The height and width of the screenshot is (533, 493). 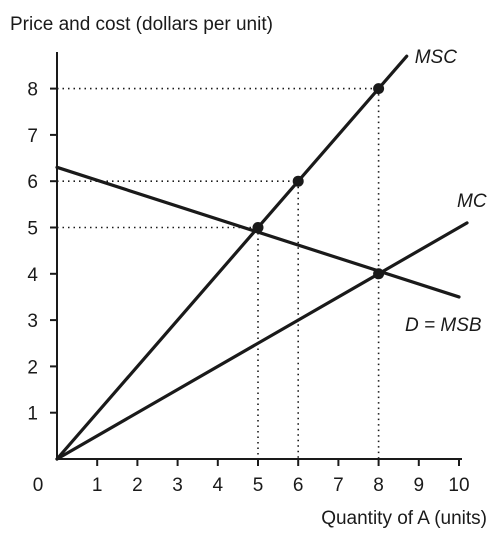 What do you see at coordinates (338, 485) in the screenshot?
I see `x-tick-label: 7` at bounding box center [338, 485].